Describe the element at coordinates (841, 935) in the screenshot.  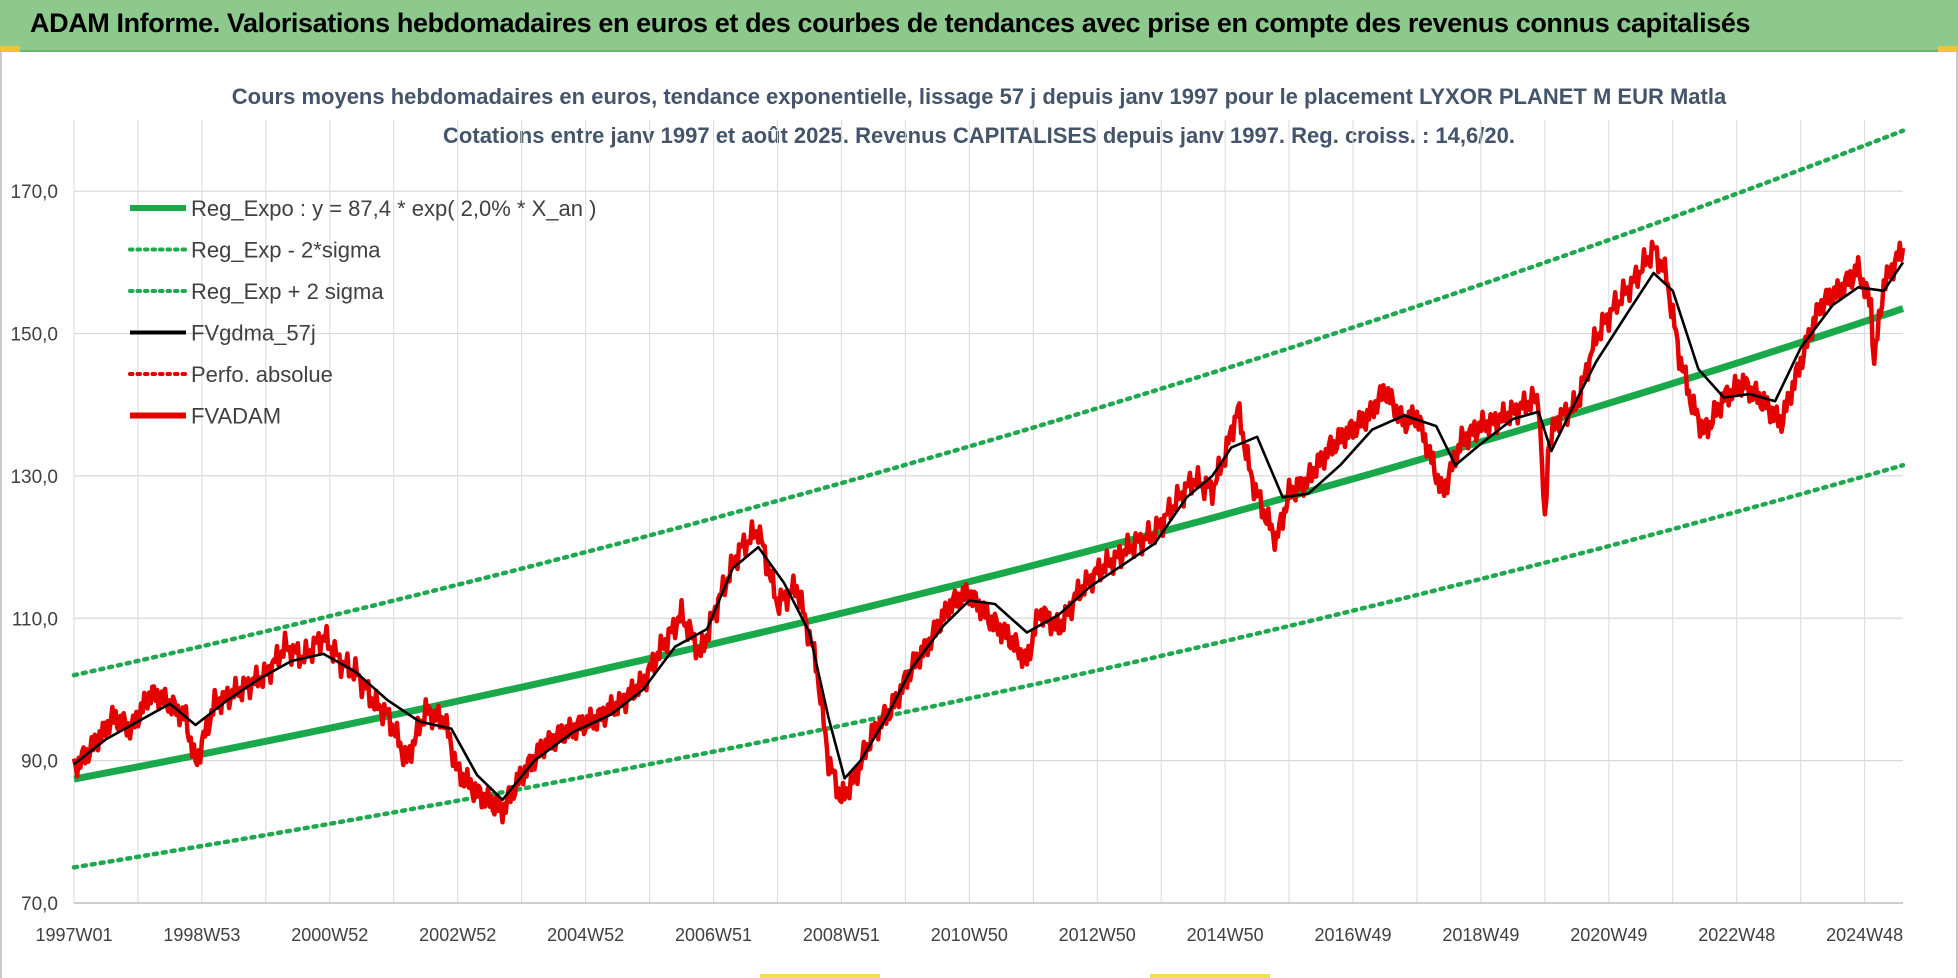
I see `x-tick-label: 2008W51` at that location.